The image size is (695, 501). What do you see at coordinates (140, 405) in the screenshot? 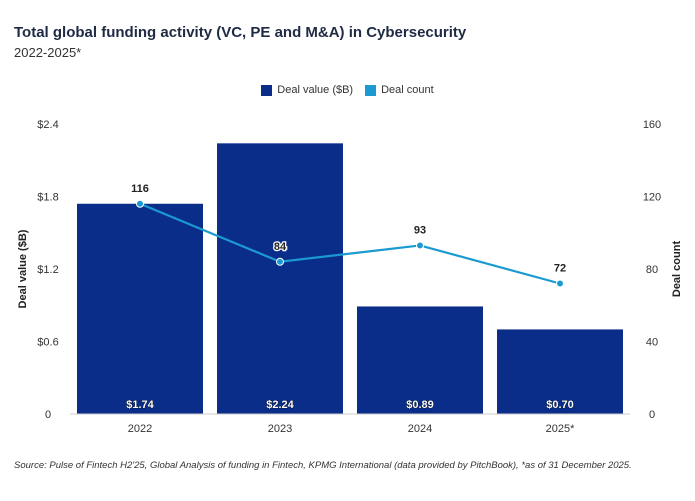
I see `bar-value-label: $1.74` at bounding box center [140, 405].